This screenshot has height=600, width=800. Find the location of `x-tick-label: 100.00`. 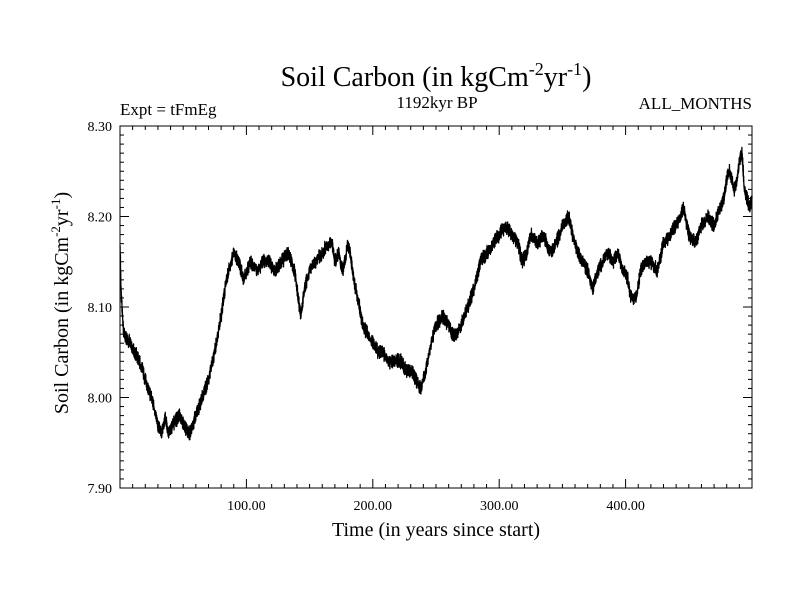

x-tick-label: 100.00 is located at coordinates (246, 506).